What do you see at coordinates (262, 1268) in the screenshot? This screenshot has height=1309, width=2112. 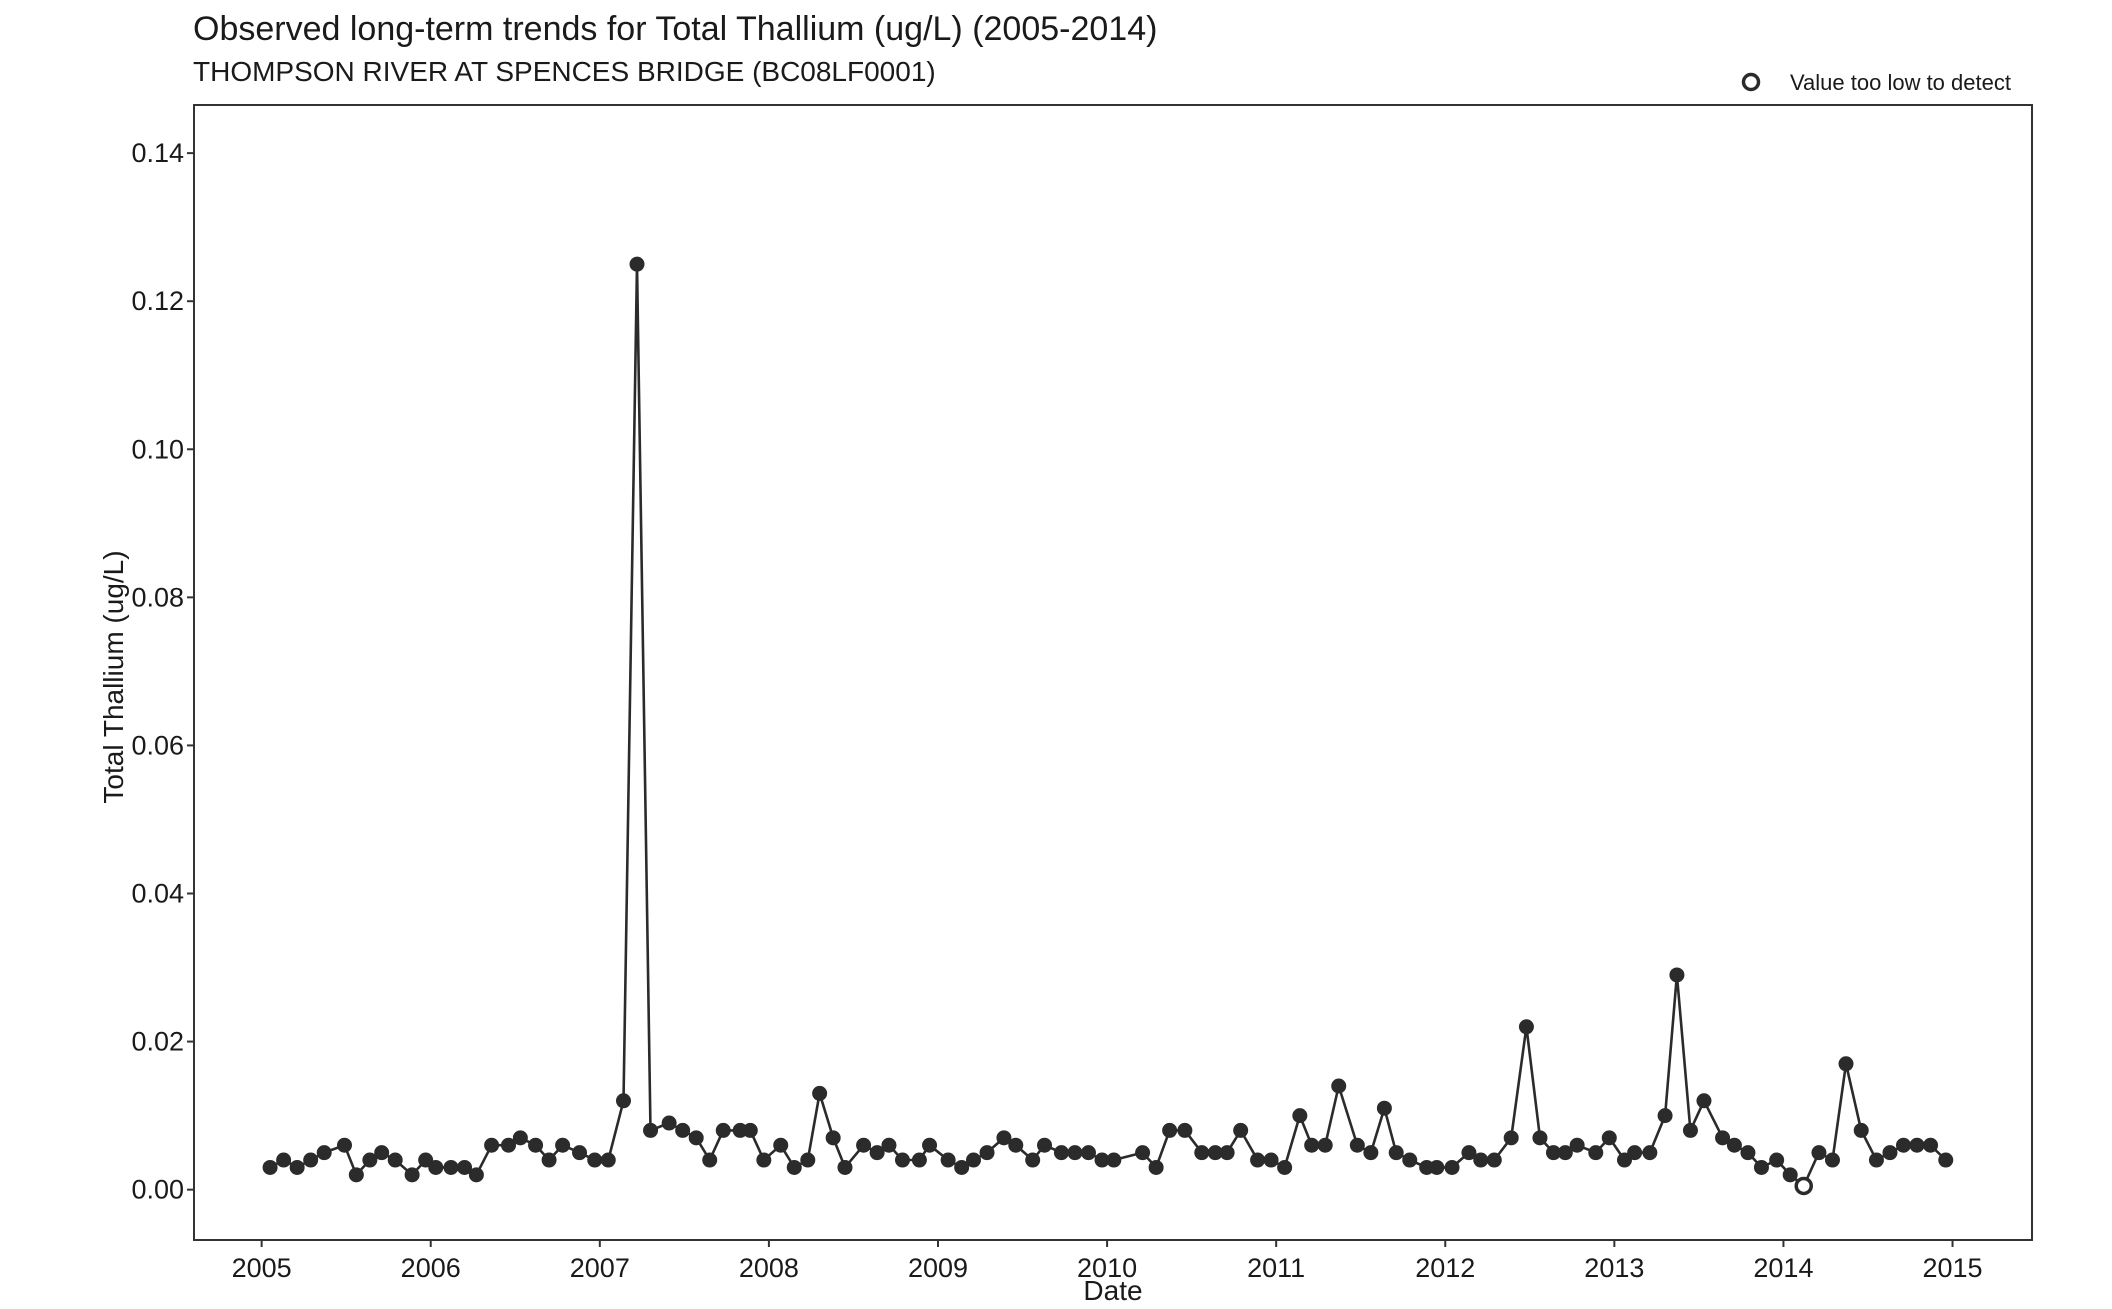 I see `x-tick-label: 2005` at bounding box center [262, 1268].